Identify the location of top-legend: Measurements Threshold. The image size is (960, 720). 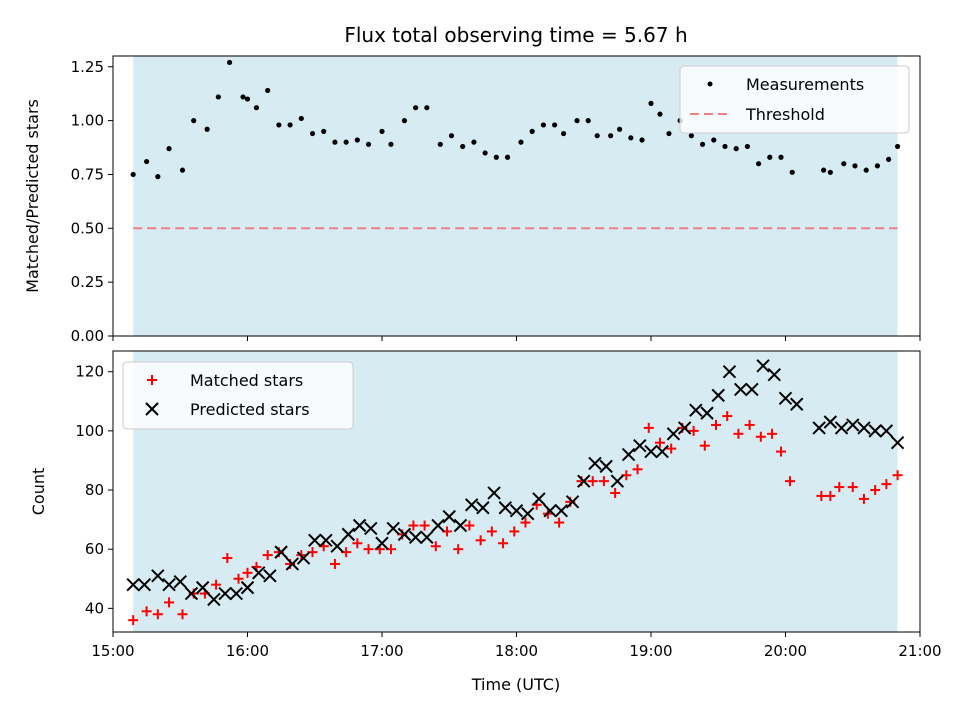
(794, 99).